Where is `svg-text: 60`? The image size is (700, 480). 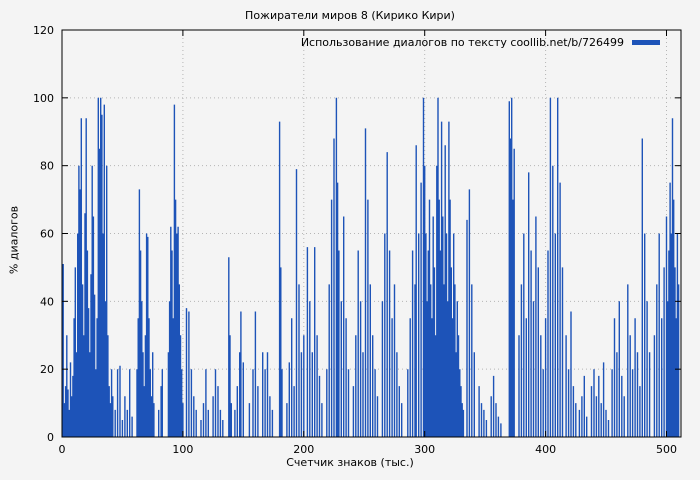 svg-text: 60 is located at coordinates (47, 234).